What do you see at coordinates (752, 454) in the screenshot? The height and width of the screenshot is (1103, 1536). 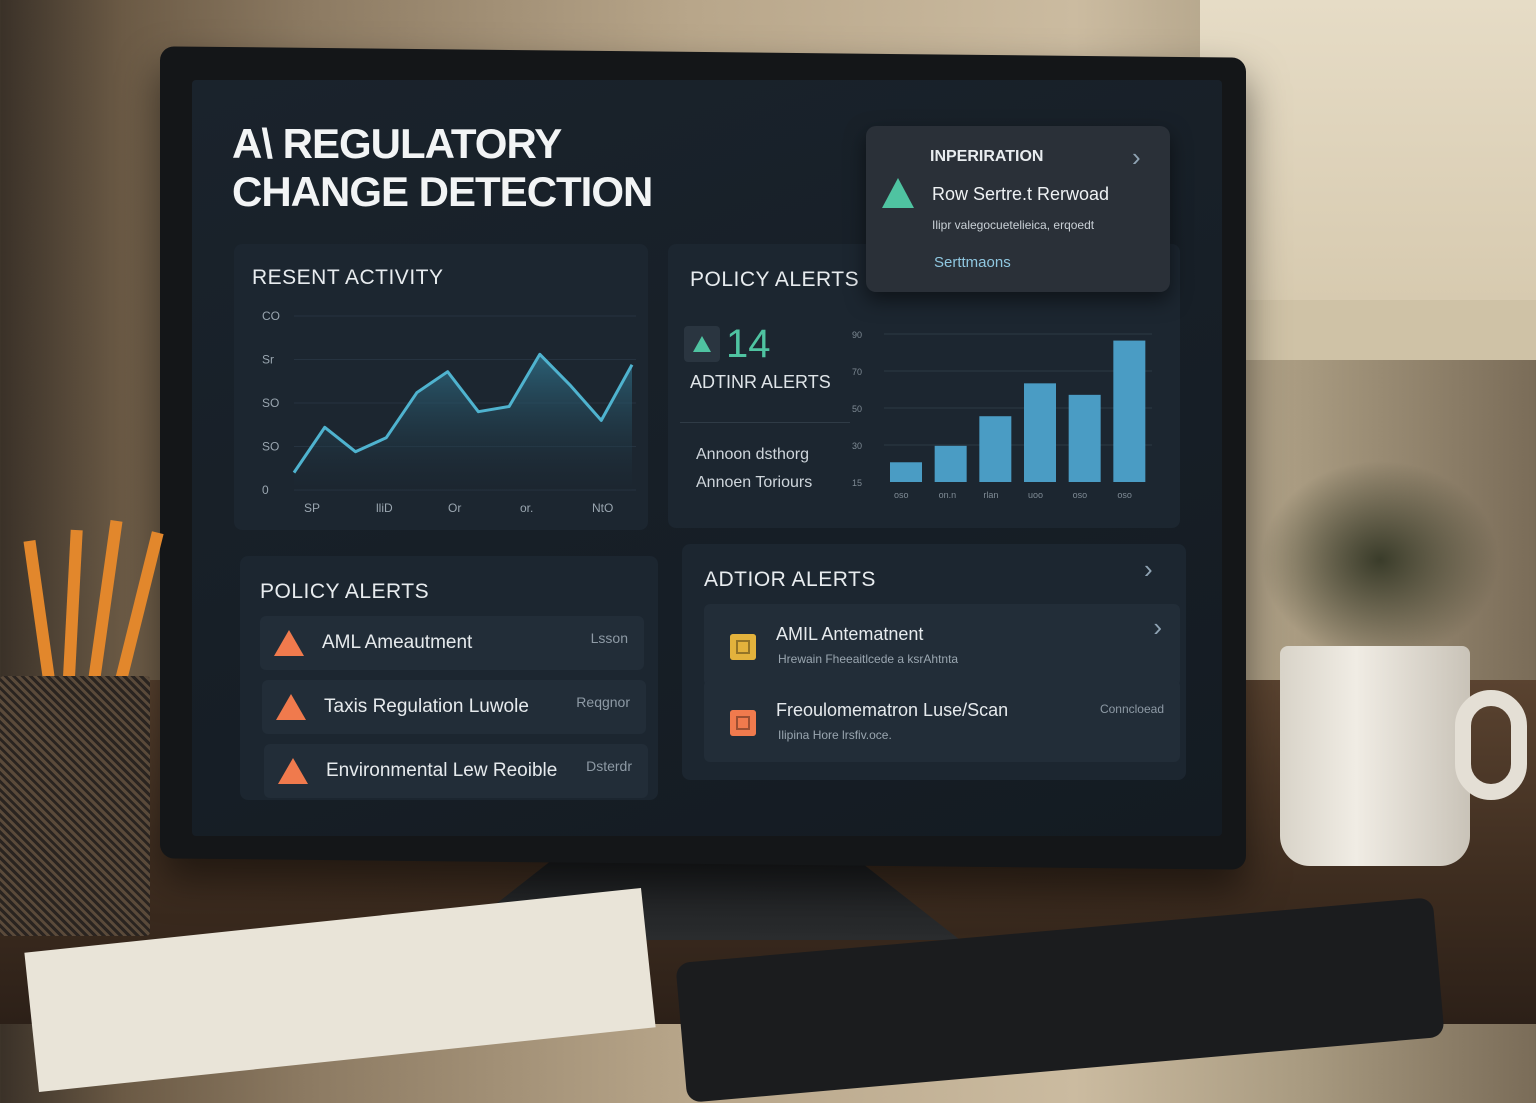 I see `summary-line-1: Annoon dsthorg` at bounding box center [752, 454].